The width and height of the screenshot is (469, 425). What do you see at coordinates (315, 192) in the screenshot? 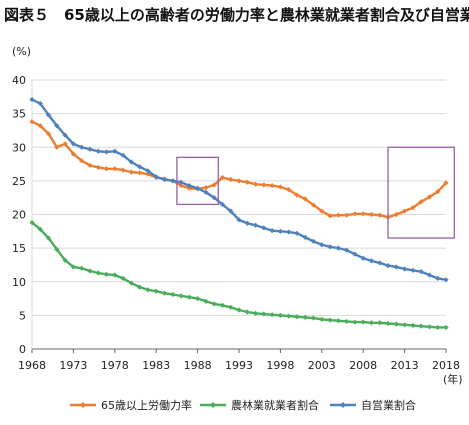
I see `annotations` at bounding box center [315, 192].